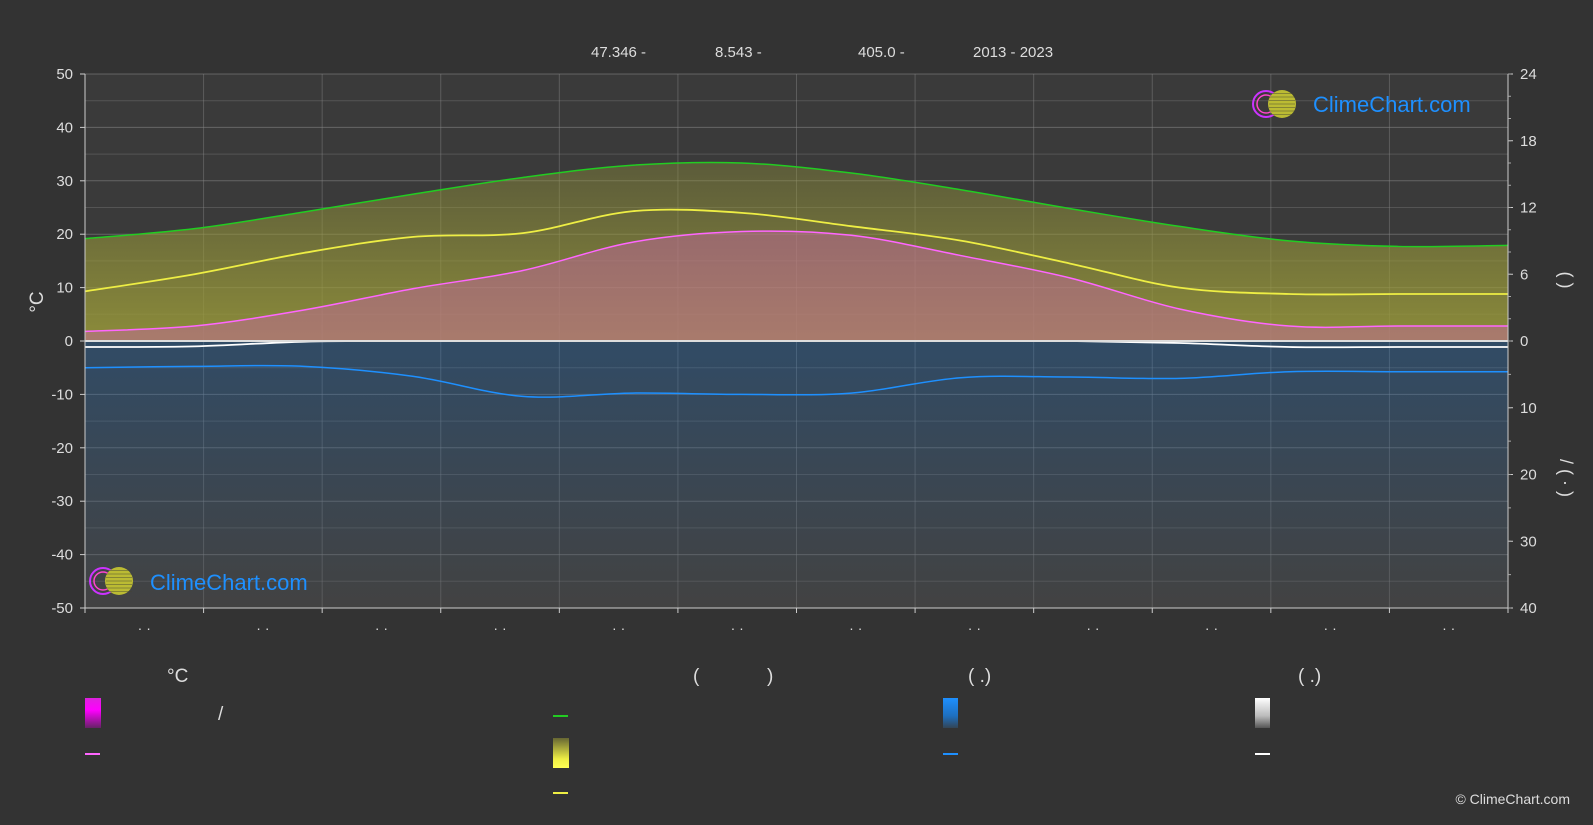 The width and height of the screenshot is (1593, 825). What do you see at coordinates (1512, 799) in the screenshot?
I see `copyright: © ClimeChart.com` at bounding box center [1512, 799].